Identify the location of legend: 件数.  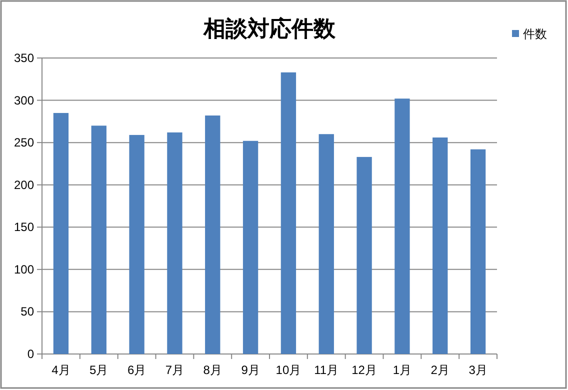
(529, 34).